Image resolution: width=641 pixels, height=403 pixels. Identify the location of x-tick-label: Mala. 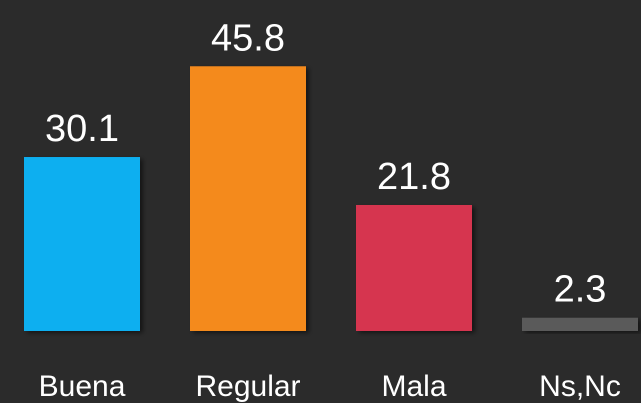
(413, 386).